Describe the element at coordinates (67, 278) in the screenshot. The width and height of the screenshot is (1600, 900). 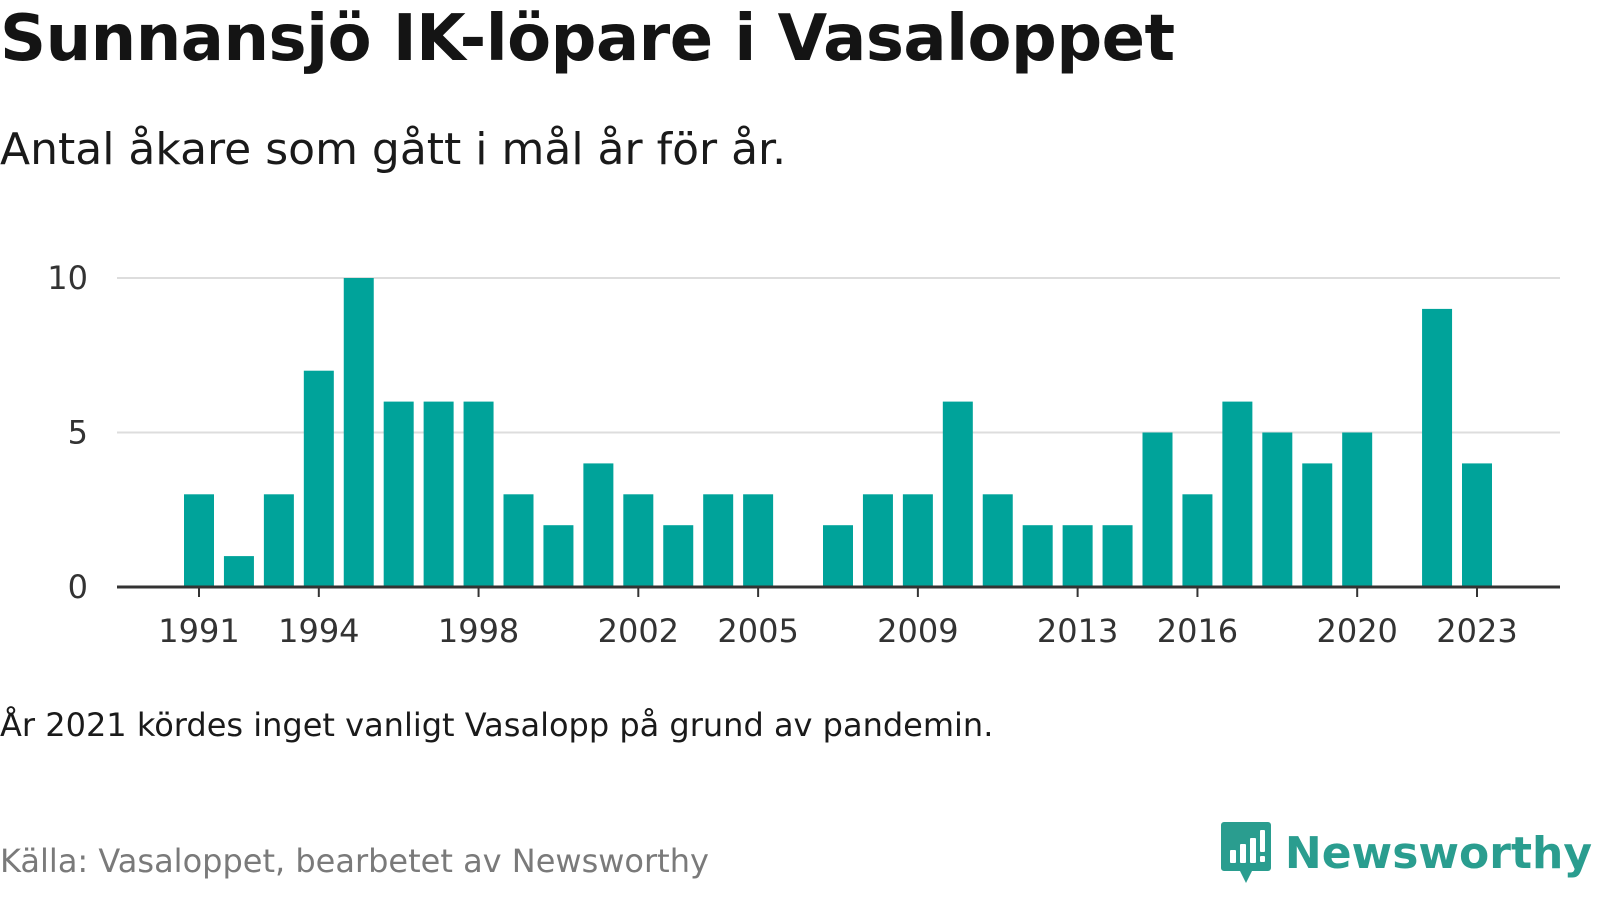
I see `y-tick-label: 10` at that location.